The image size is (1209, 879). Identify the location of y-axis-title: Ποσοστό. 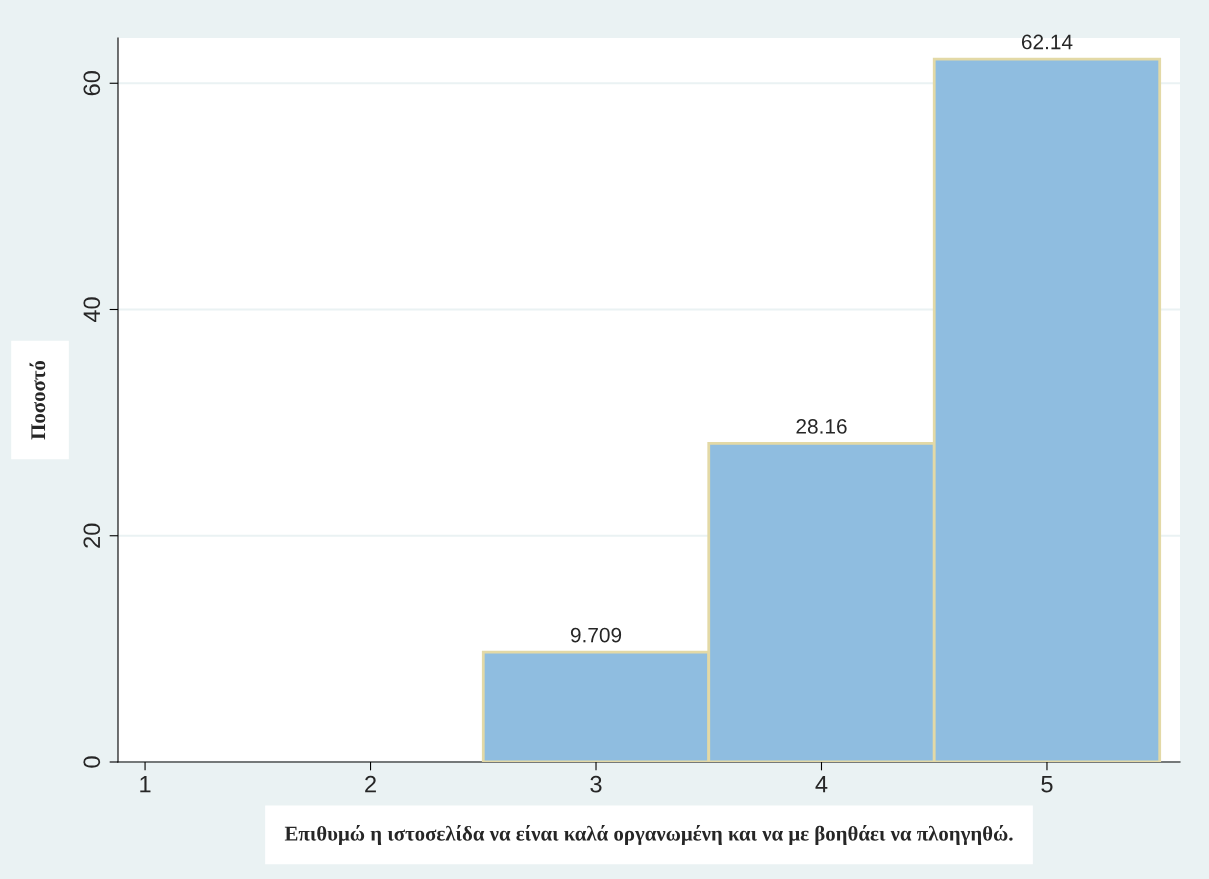
(37, 400).